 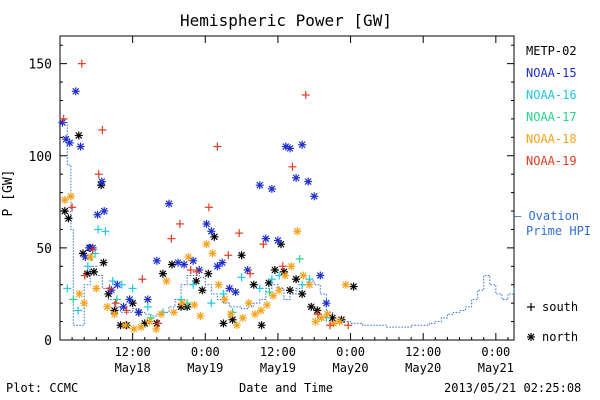 What do you see at coordinates (8, 193) in the screenshot?
I see `y-axis-label: P [GW]` at bounding box center [8, 193].